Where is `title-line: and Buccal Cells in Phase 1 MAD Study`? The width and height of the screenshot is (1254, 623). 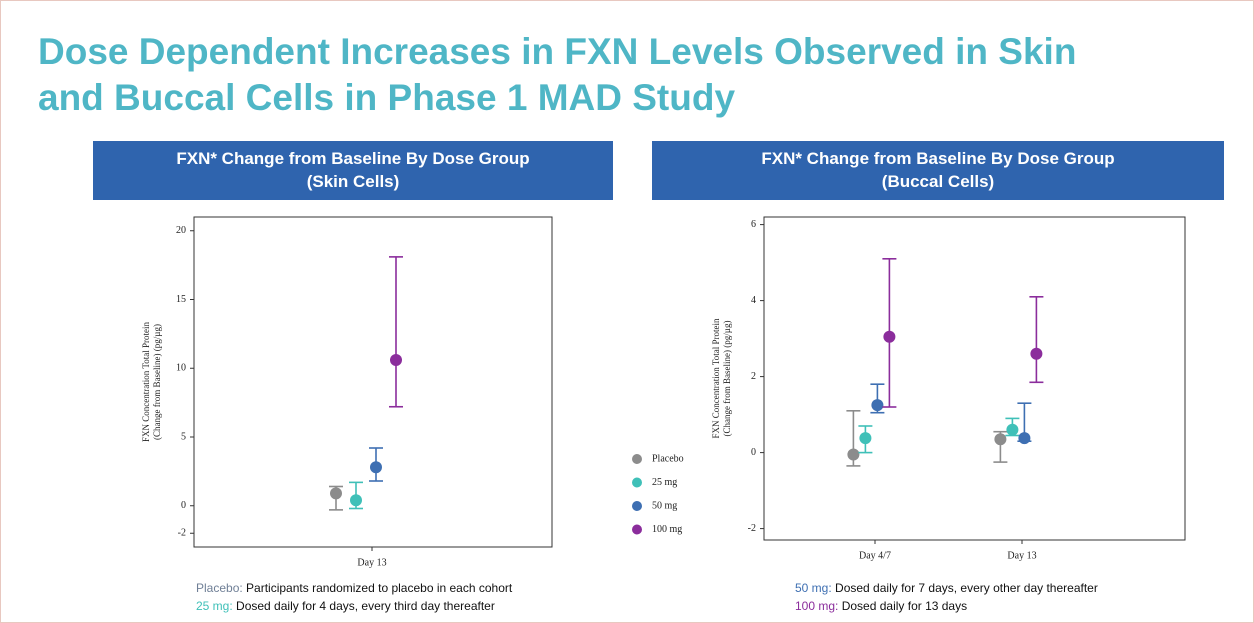
title-line: and Buccal Cells in Phase 1 MAD Study is located at coordinates (386, 97).